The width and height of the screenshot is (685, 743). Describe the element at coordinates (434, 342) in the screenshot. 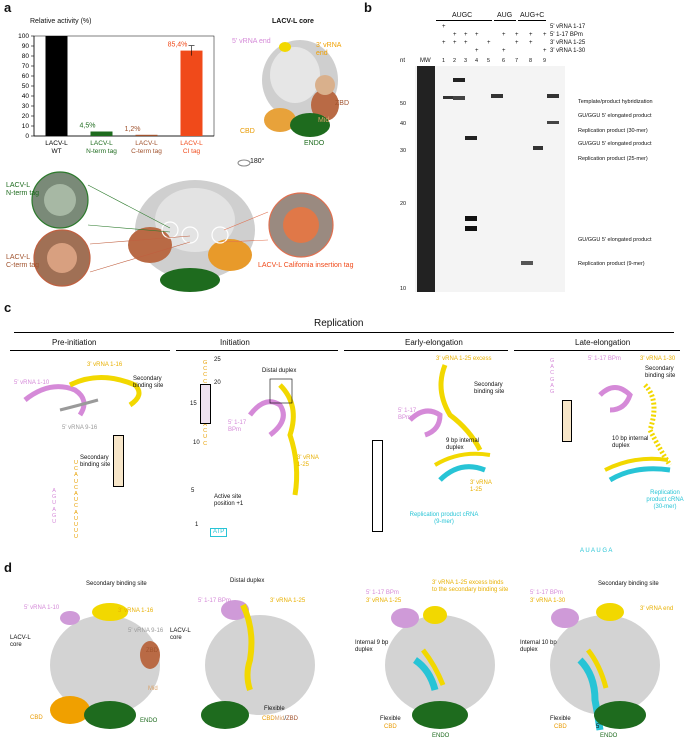

I see `stage-early-elongation: Early-elongation` at that location.